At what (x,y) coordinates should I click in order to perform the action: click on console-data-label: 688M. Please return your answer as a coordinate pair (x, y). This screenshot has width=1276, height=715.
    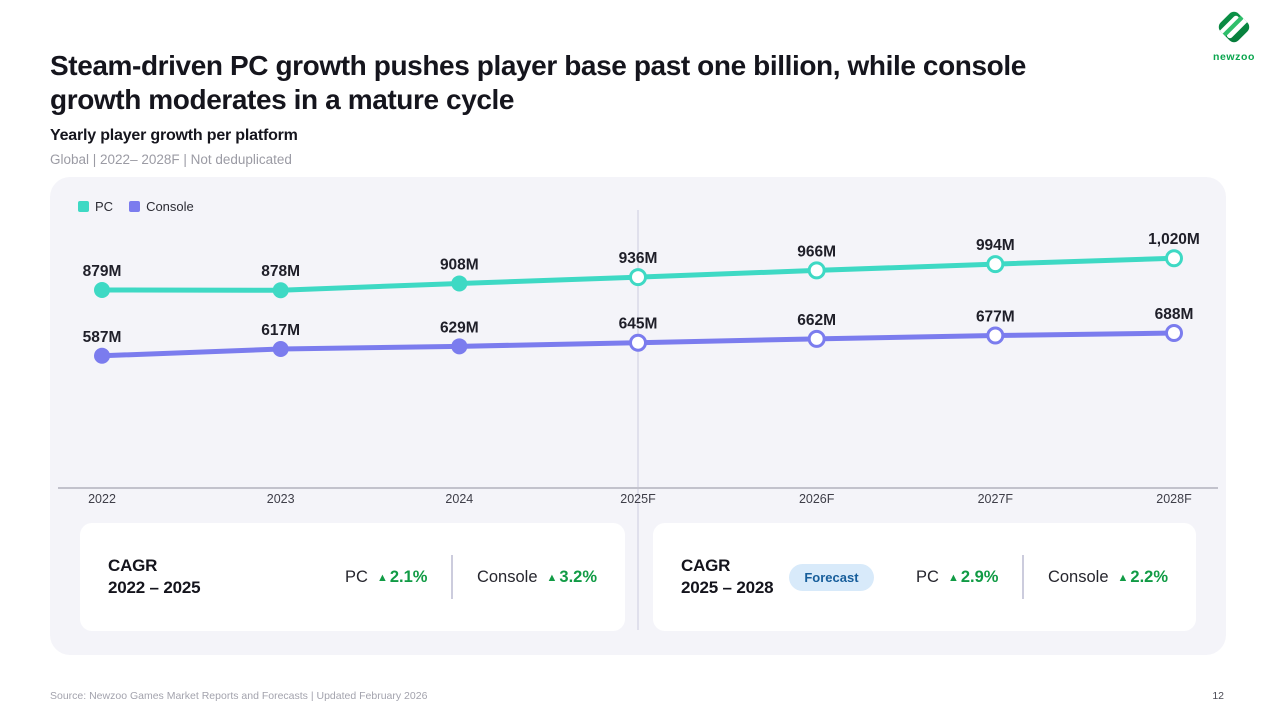
    Looking at the image, I should click on (1174, 314).